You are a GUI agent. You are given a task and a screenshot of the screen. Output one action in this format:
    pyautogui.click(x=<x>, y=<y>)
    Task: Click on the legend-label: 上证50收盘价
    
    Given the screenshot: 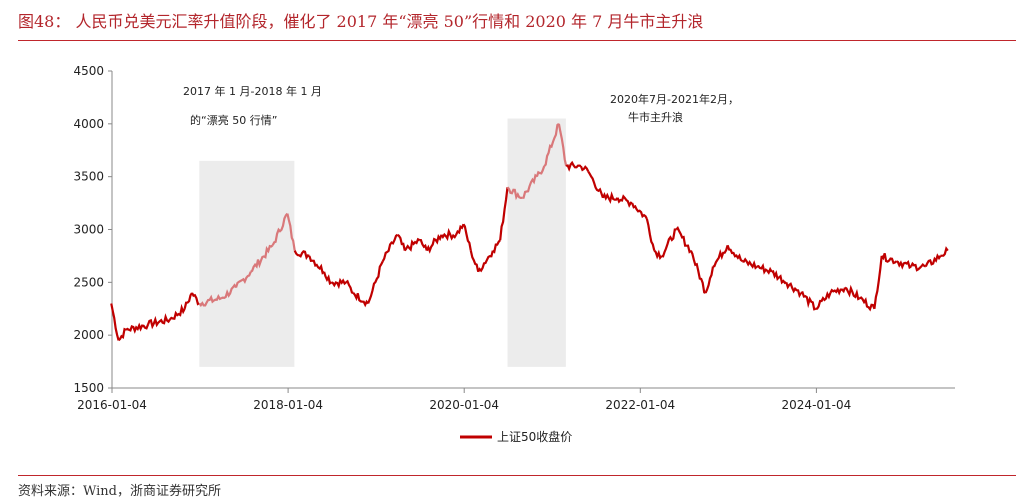 What is the action you would take?
    pyautogui.click(x=534, y=436)
    